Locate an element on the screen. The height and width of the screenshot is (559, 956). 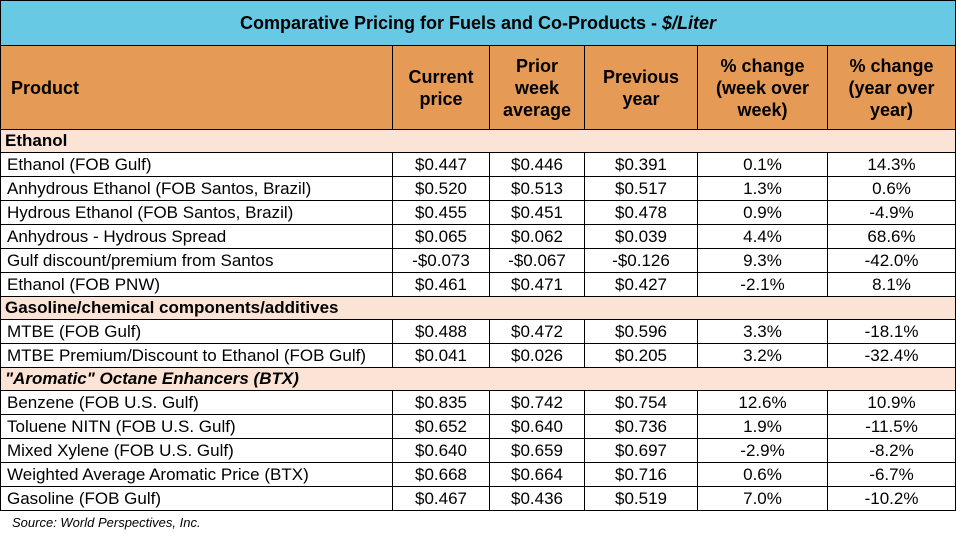
section-row: Gasoline/chemical components/additives is located at coordinates (478, 308).